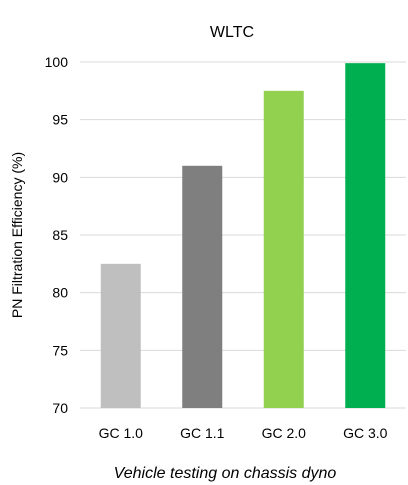  Describe the element at coordinates (284, 433) in the screenshot. I see `x-tick-label: GC 2.0` at that location.